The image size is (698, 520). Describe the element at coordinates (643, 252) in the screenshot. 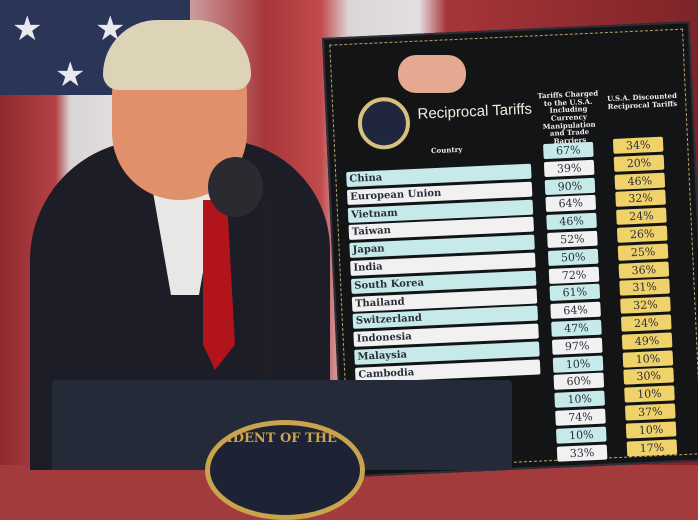

I see `discounted-value: 25%` at that location.